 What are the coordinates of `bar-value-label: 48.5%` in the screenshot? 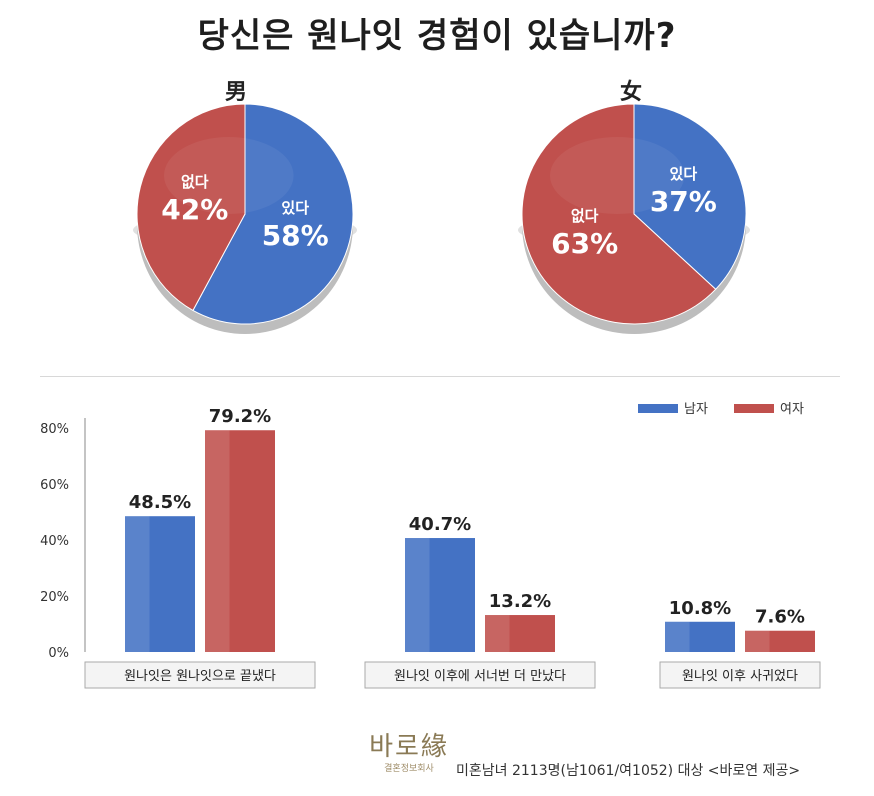 It's located at (160, 502).